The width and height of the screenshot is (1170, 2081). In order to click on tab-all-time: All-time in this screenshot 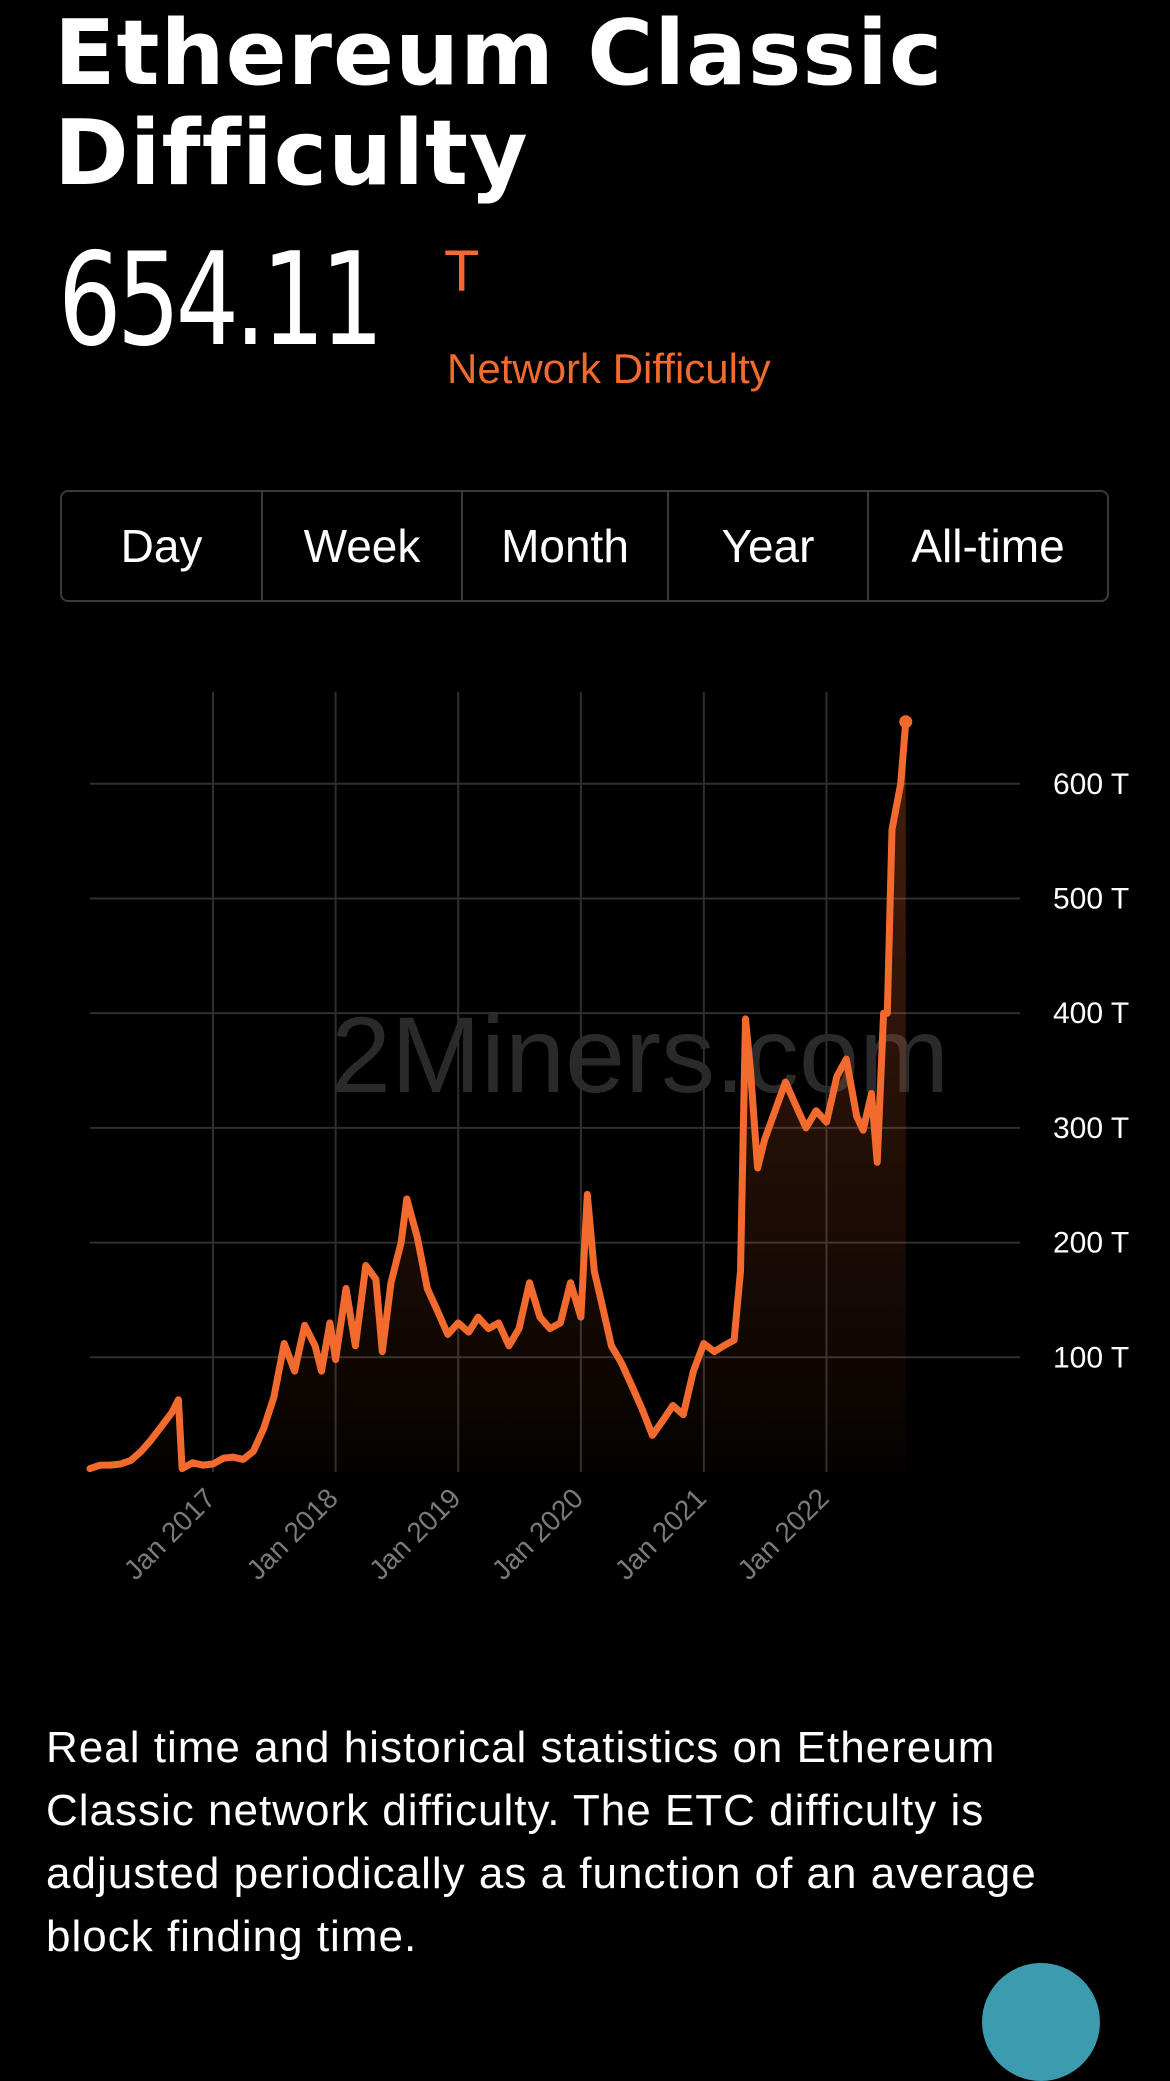, I will do `click(988, 546)`.